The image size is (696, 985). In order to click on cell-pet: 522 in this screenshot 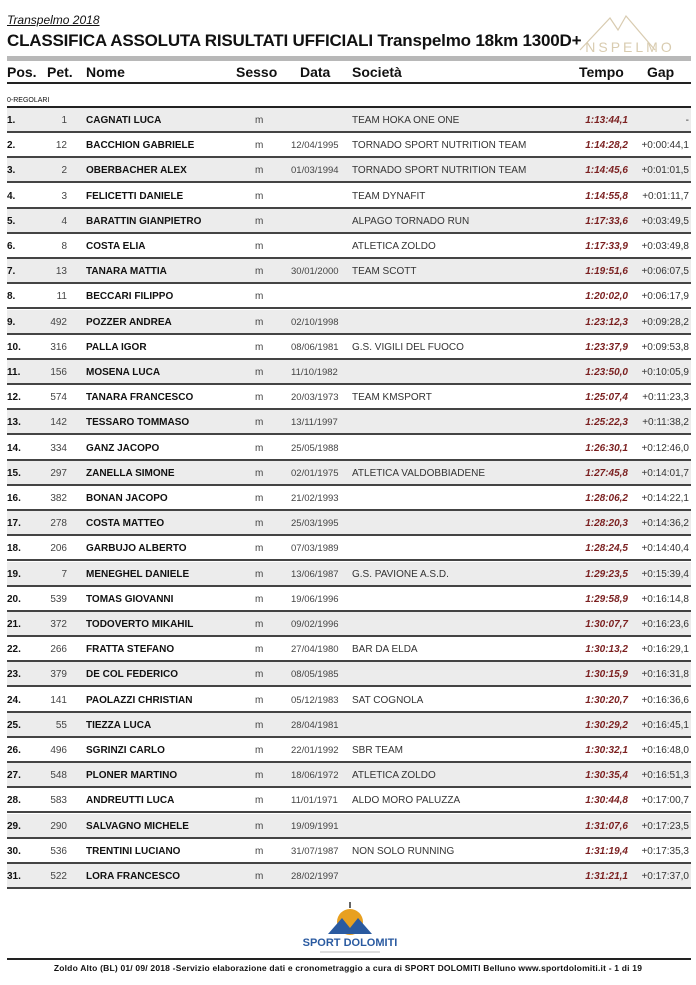, I will do `click(58, 876)`.